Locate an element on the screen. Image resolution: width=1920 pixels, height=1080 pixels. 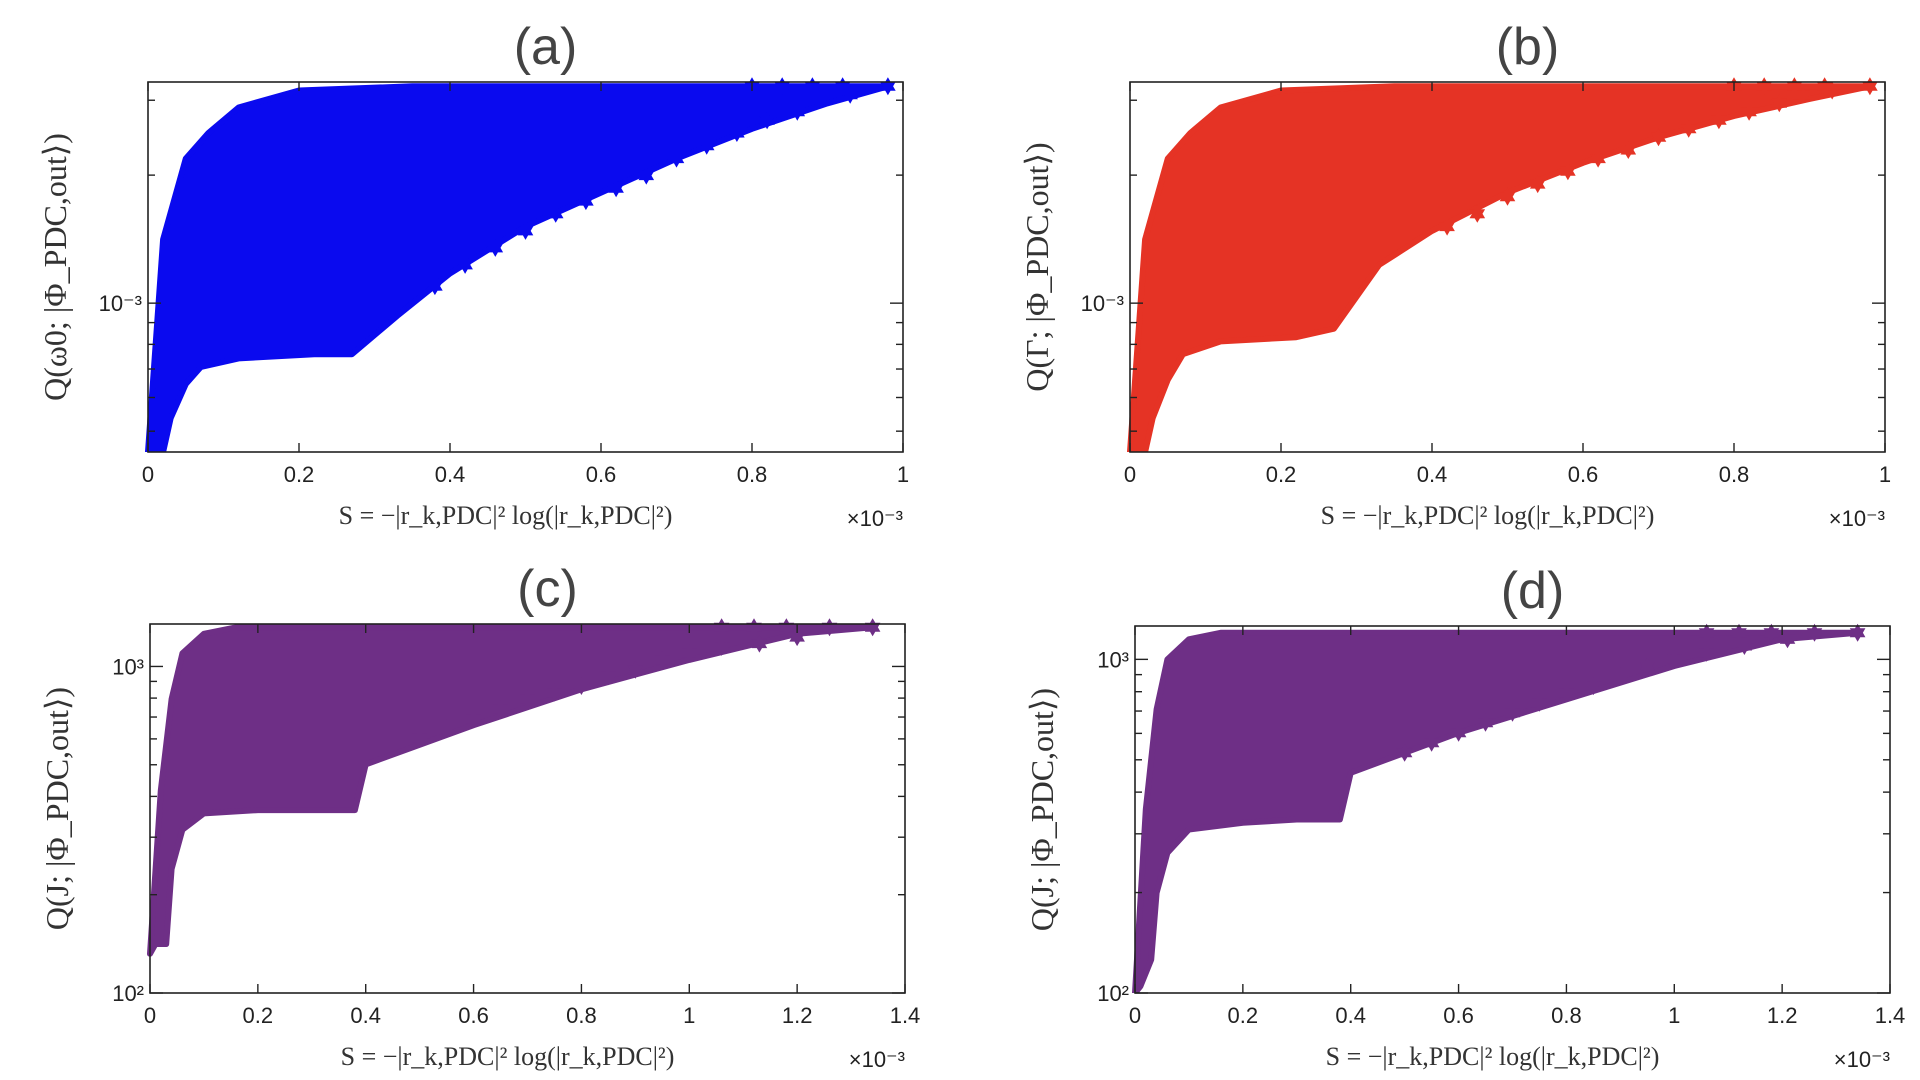
panel-title: (a) is located at coordinates (546, 47).